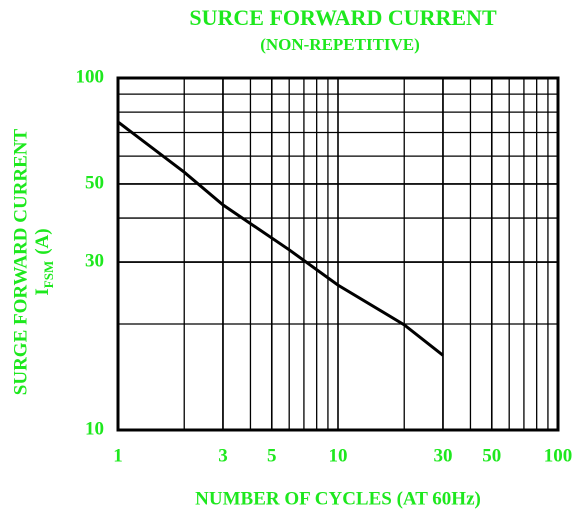  What do you see at coordinates (338, 455) in the screenshot?
I see `x-tick-label: 10` at bounding box center [338, 455].